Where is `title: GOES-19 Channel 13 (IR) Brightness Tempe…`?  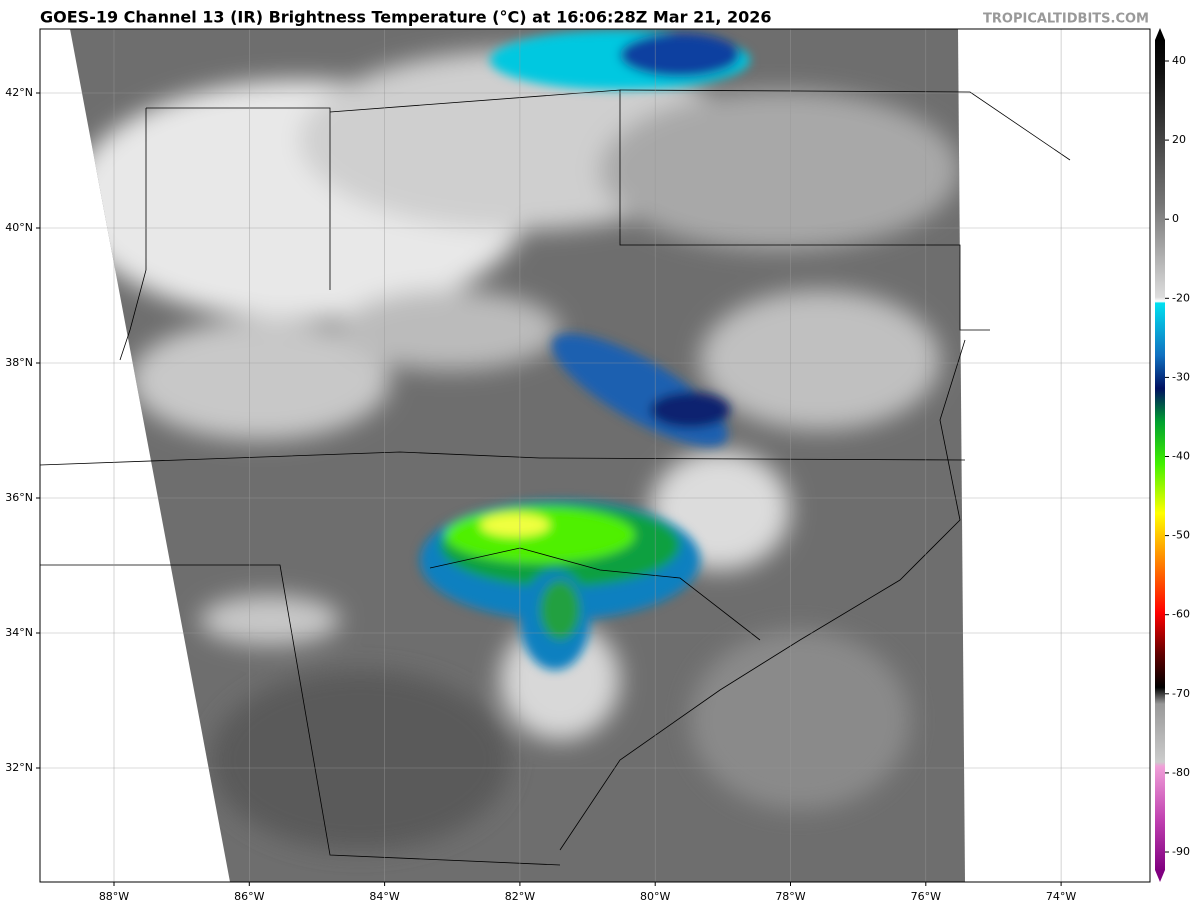
title: GOES-19 Channel 13 (IR) Brightness Tempe… is located at coordinates (406, 17).